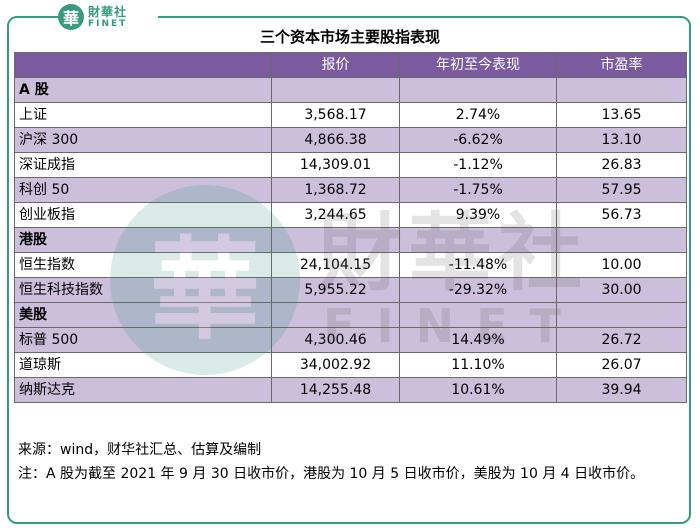 The height and width of the screenshot is (529, 700). What do you see at coordinates (478, 115) in the screenshot?
I see `index-ytd: 2.74%` at bounding box center [478, 115].